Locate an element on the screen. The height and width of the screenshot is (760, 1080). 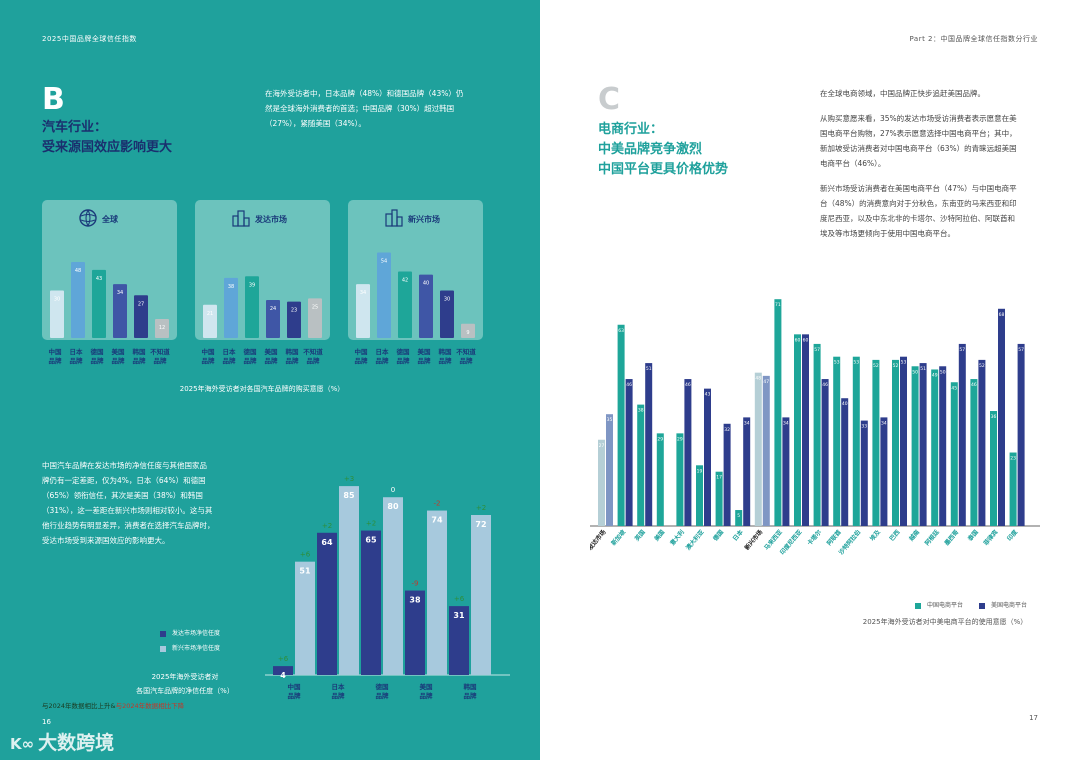
section-title-line: 中美品牌竞争激烈 is located at coordinates (650, 149).